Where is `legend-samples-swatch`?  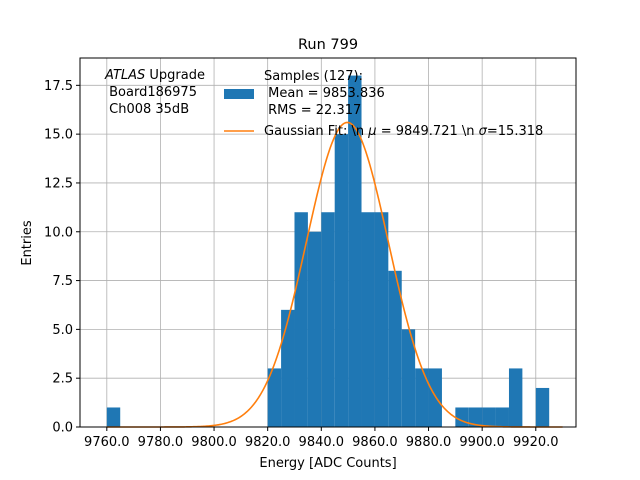
legend-samples-swatch is located at coordinates (239, 94).